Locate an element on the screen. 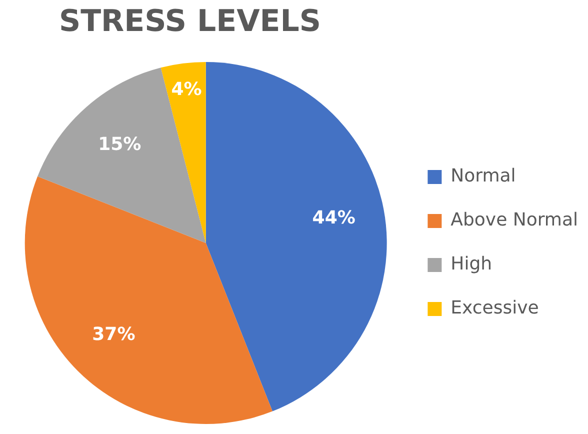  data-label: 37% is located at coordinates (114, 334).